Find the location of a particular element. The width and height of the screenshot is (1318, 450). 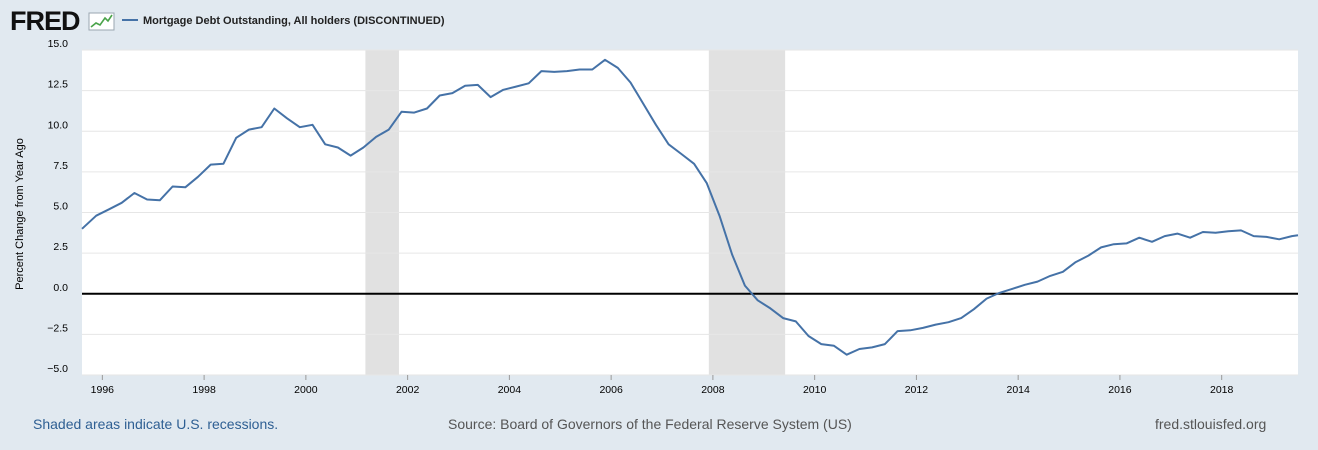

y-tick-label: 7.5 is located at coordinates (60, 166).